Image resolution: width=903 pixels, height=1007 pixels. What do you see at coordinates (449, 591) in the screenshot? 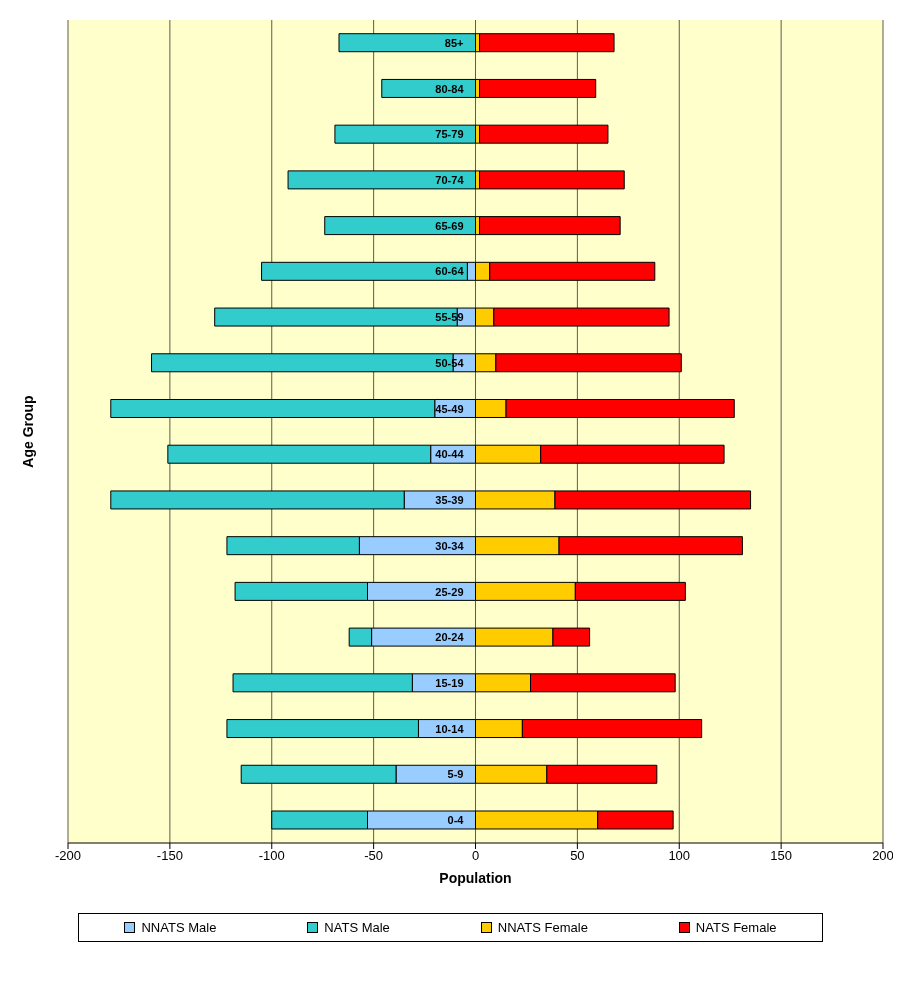
I see `y-tick-label: 25-29` at bounding box center [449, 591].